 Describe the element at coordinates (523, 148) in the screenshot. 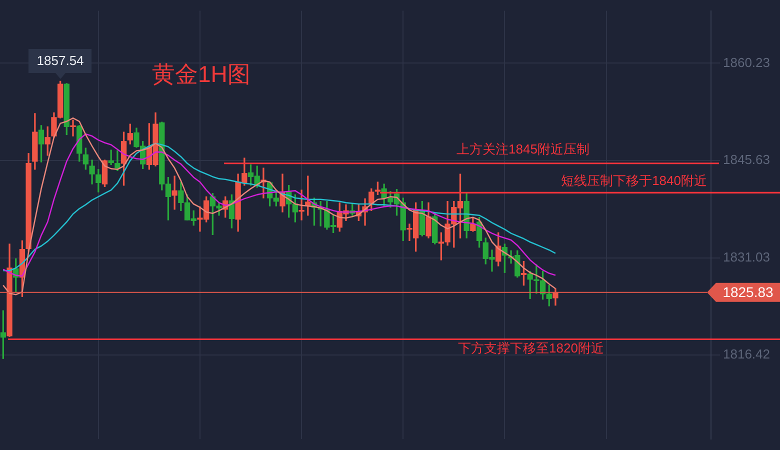

I see `ref-line-label: 上方关注1845附近压制` at that location.